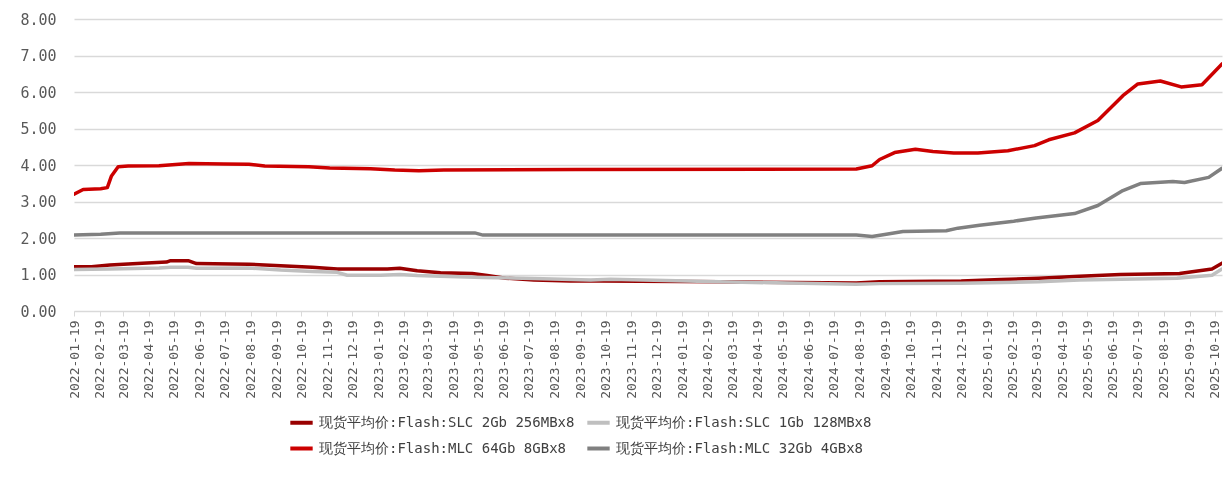  What do you see at coordinates (885, 359) in the screenshot?
I see `x-tick-label: 2024-09-19` at bounding box center [885, 359].